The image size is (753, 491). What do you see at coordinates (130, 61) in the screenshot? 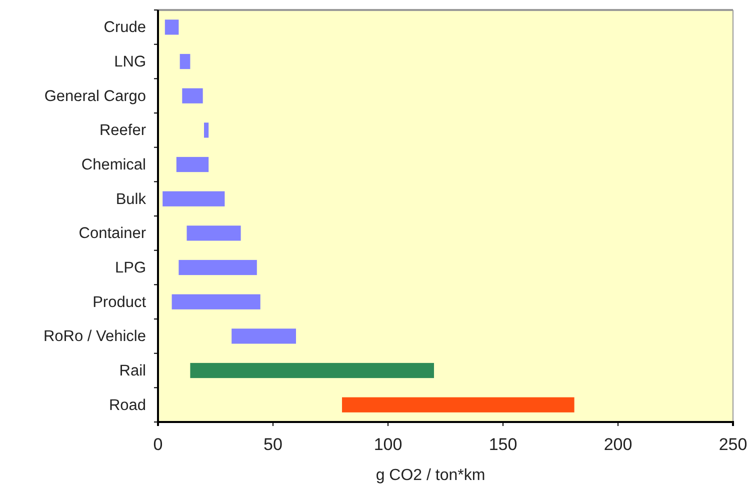
I see `y-tick-label: LNG` at bounding box center [130, 61].